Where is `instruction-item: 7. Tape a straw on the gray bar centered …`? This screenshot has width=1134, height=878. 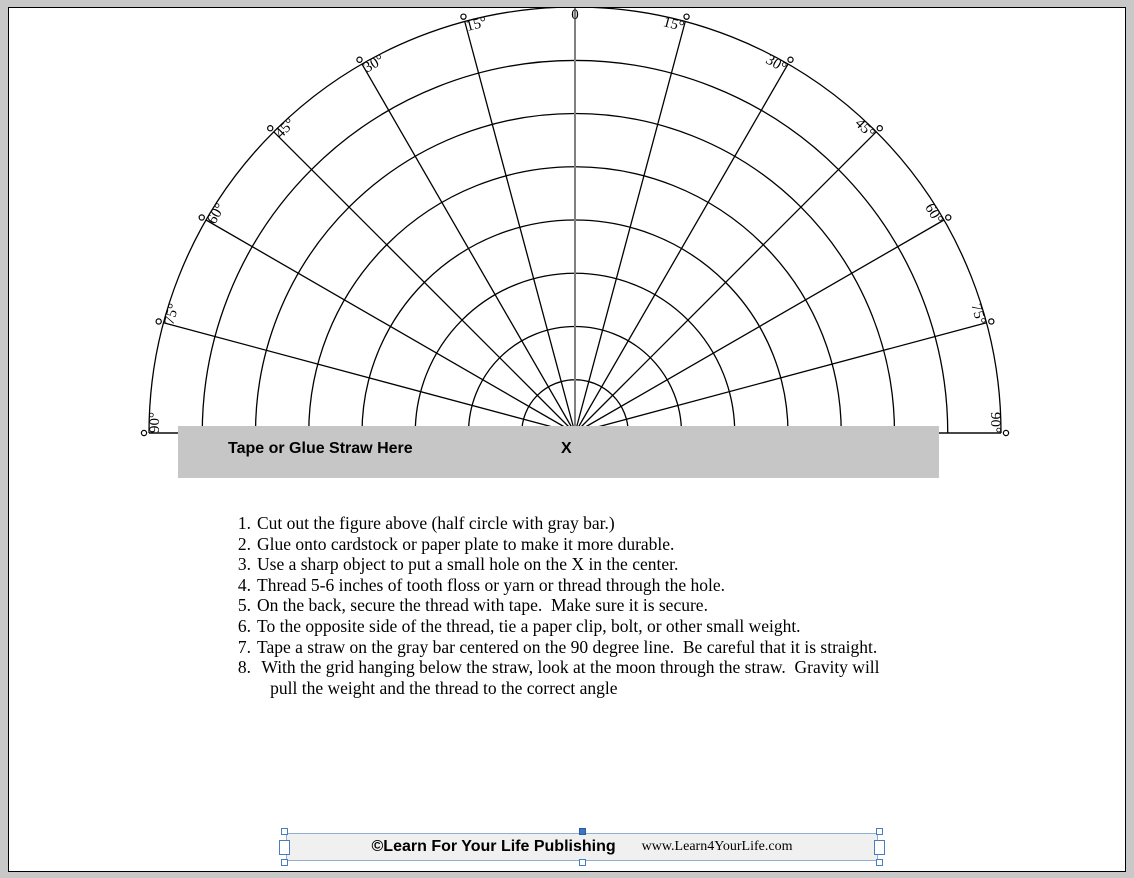 instruction-item: 7. Tape a straw on the gray bar centered … is located at coordinates (581, 647).